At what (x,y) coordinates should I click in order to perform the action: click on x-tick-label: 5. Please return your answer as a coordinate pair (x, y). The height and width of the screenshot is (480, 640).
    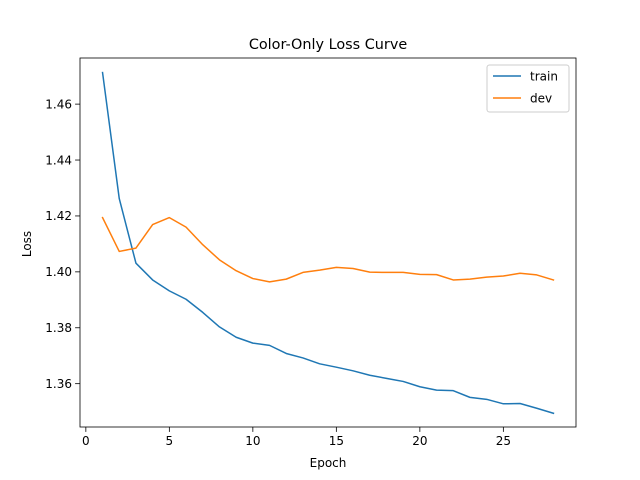
    Looking at the image, I should click on (170, 441).